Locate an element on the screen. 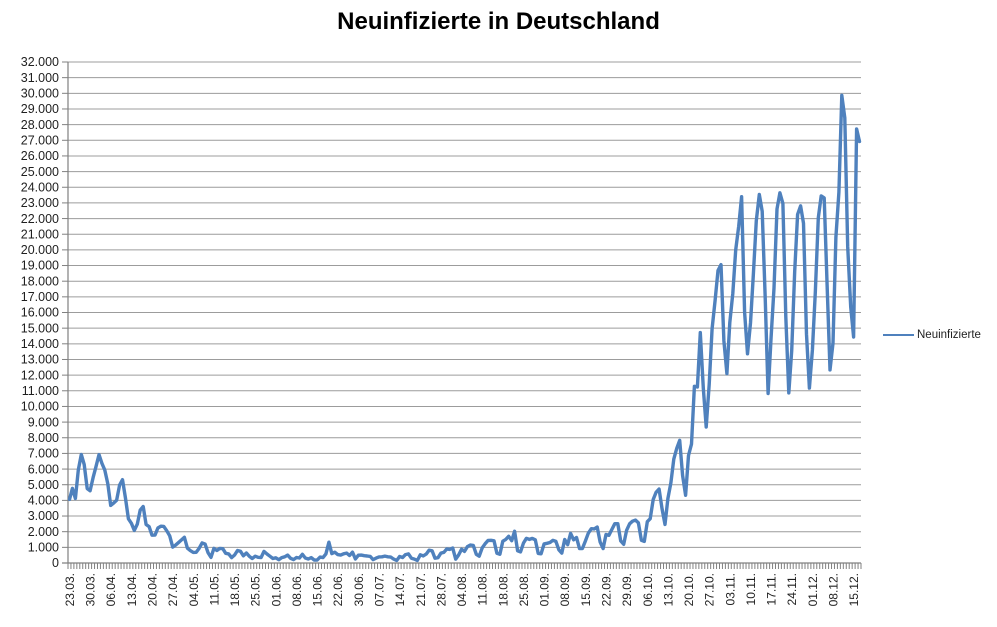 The height and width of the screenshot is (627, 997). y-tick-label: 19.000 is located at coordinates (40, 266).